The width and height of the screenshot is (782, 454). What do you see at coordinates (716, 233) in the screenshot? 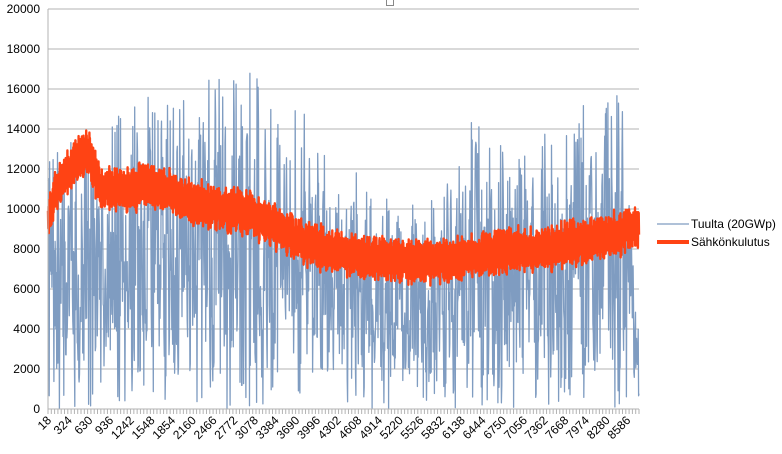
I see `legend: Tuulta (20GWp) Sähkönkulutus` at bounding box center [716, 233].